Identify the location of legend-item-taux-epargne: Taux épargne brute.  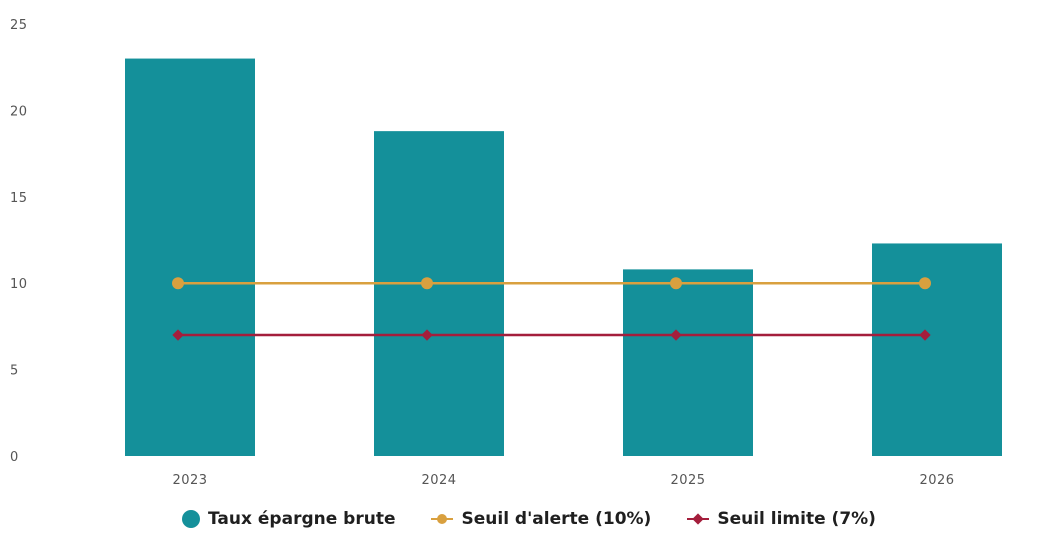
(288, 519).